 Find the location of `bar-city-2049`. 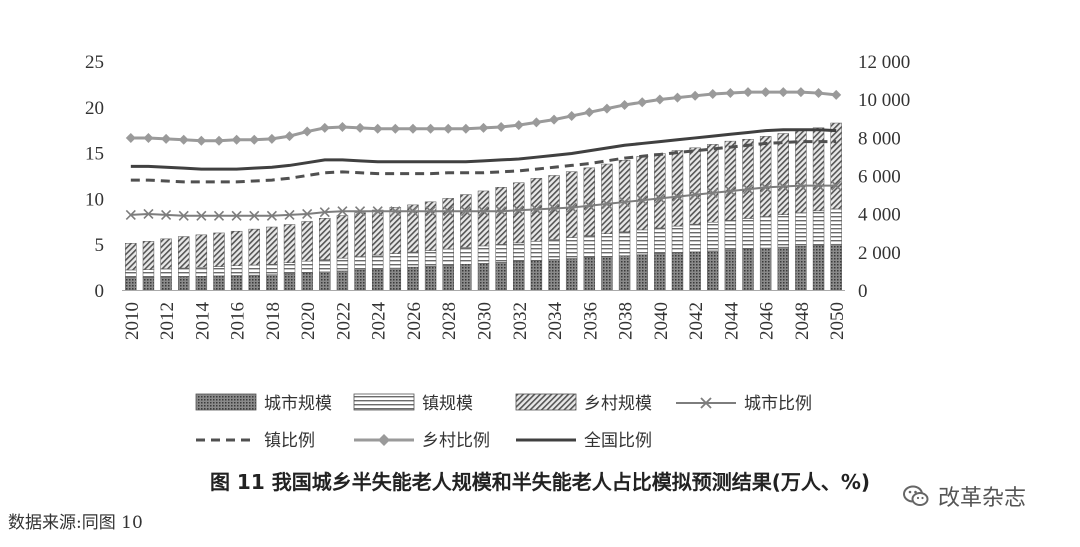

bar-city-2049 is located at coordinates (818, 267).